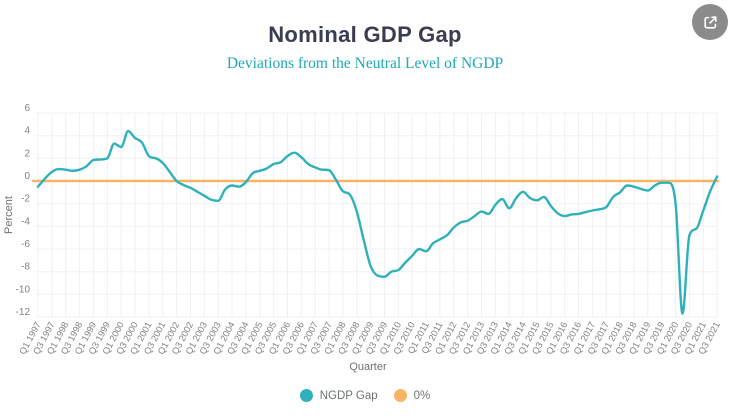 This screenshot has height=418, width=730. What do you see at coordinates (348, 395) in the screenshot?
I see `legend-label: NGDP Gap` at bounding box center [348, 395].